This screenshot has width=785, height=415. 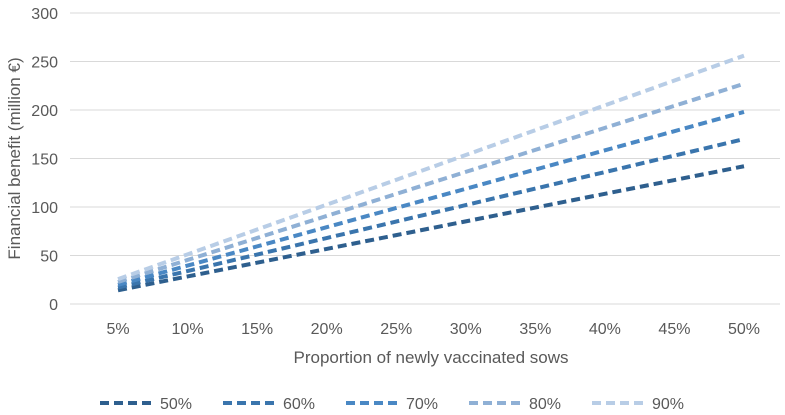 I want to click on x-tick-label: 25%, so click(x=396, y=329).